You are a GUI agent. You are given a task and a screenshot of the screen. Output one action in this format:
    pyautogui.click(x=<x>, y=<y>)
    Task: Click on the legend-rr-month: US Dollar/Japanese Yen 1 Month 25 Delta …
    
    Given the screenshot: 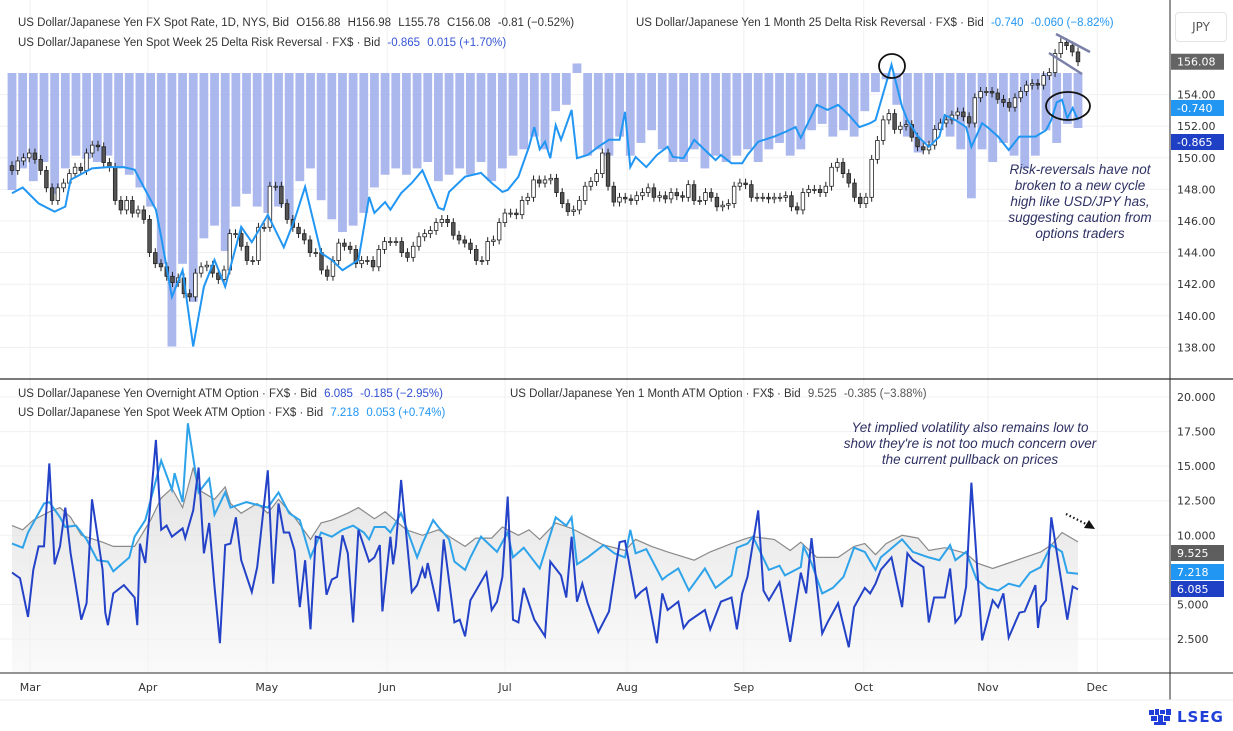 What is the action you would take?
    pyautogui.click(x=877, y=23)
    